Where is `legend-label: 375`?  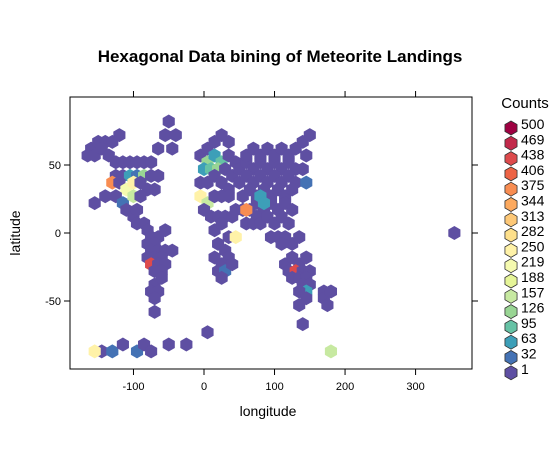
legend-label: 375 is located at coordinates (533, 185).